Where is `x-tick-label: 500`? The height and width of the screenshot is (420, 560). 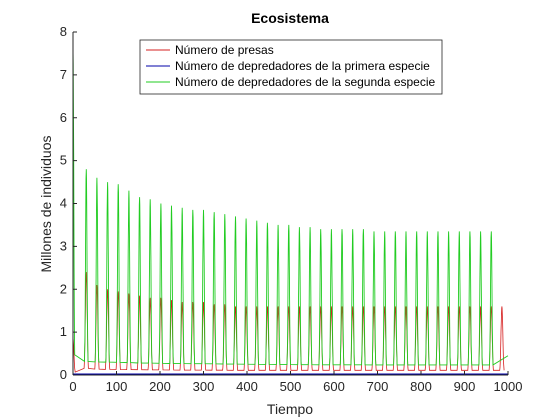
x-tick-label: 500 is located at coordinates (291, 386).